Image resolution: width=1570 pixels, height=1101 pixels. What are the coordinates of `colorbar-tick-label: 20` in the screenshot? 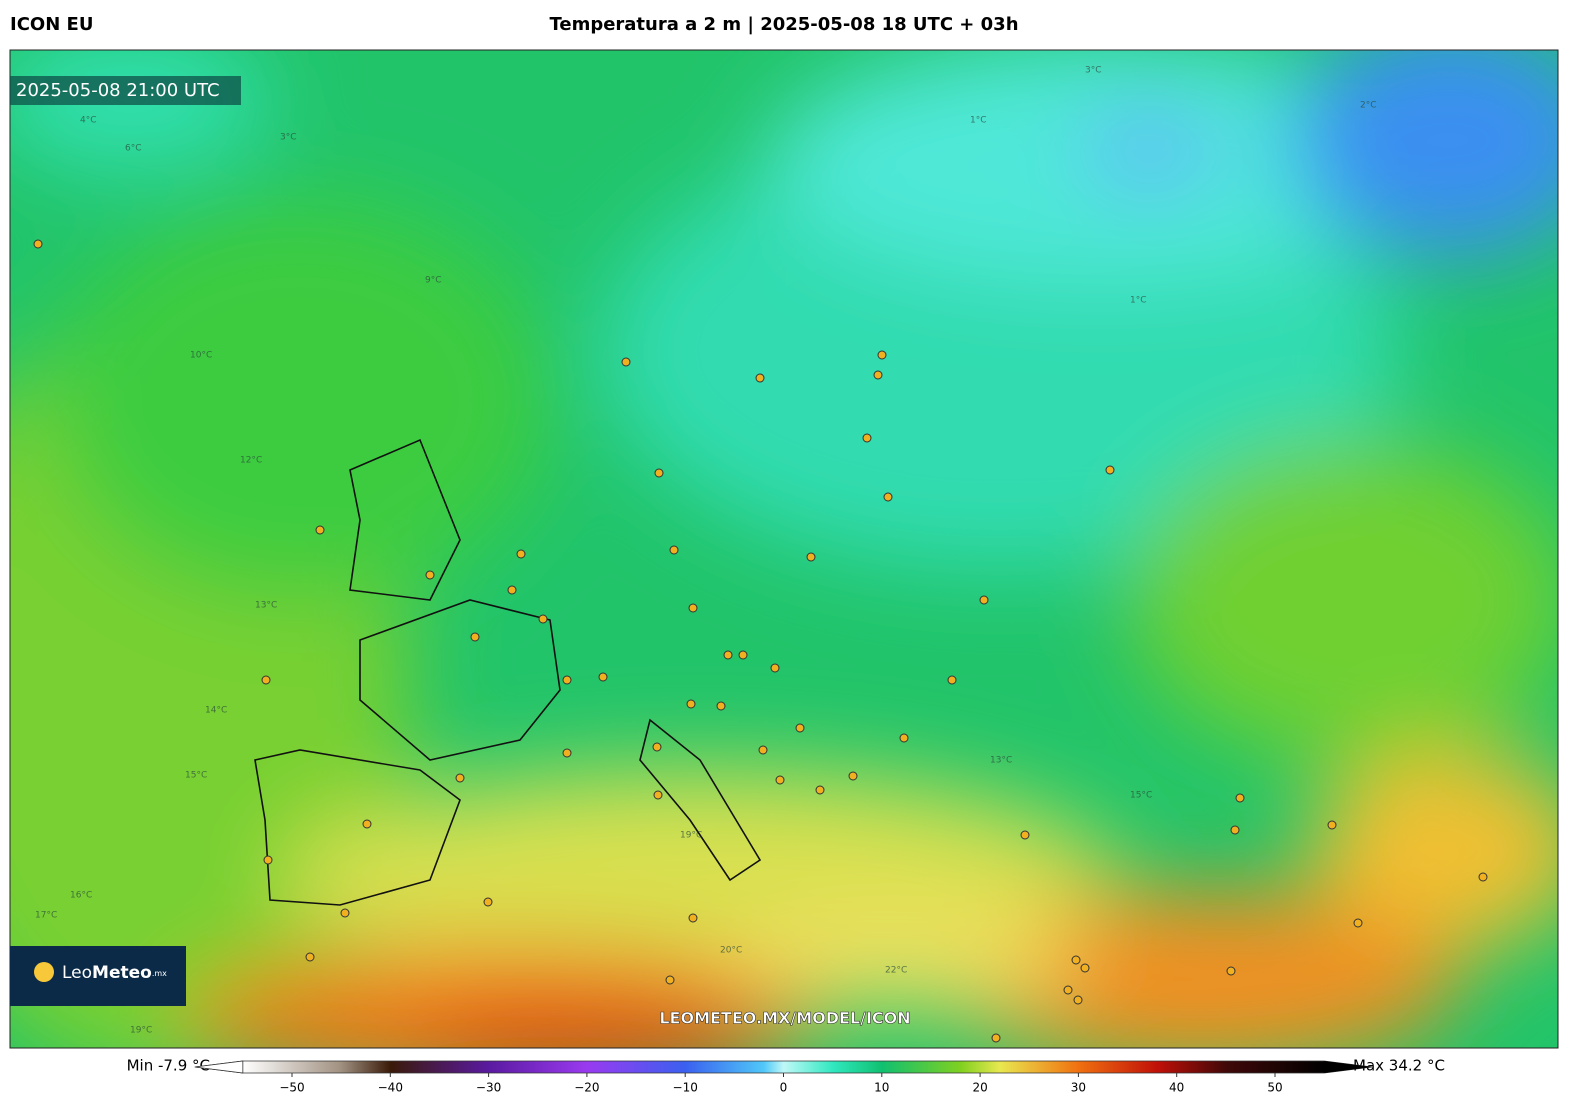 It's located at (979, 1088).